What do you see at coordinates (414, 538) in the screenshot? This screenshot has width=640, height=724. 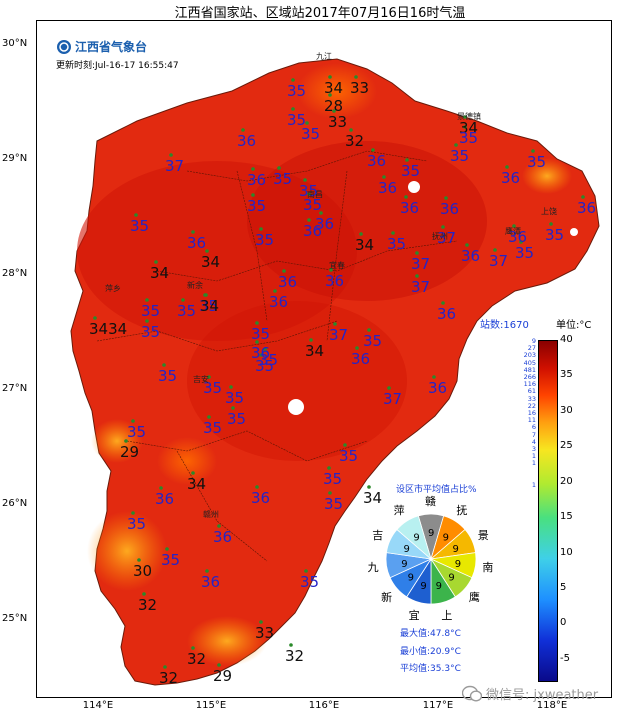 I see `pie-slice` at bounding box center [414, 538].